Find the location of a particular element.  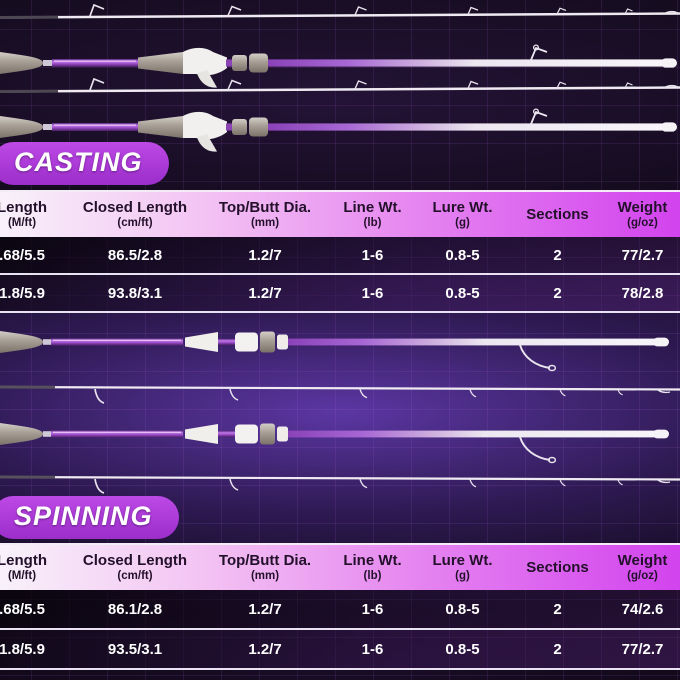

cell-closed-length: 86.1/2.8 is located at coordinates (135, 609).